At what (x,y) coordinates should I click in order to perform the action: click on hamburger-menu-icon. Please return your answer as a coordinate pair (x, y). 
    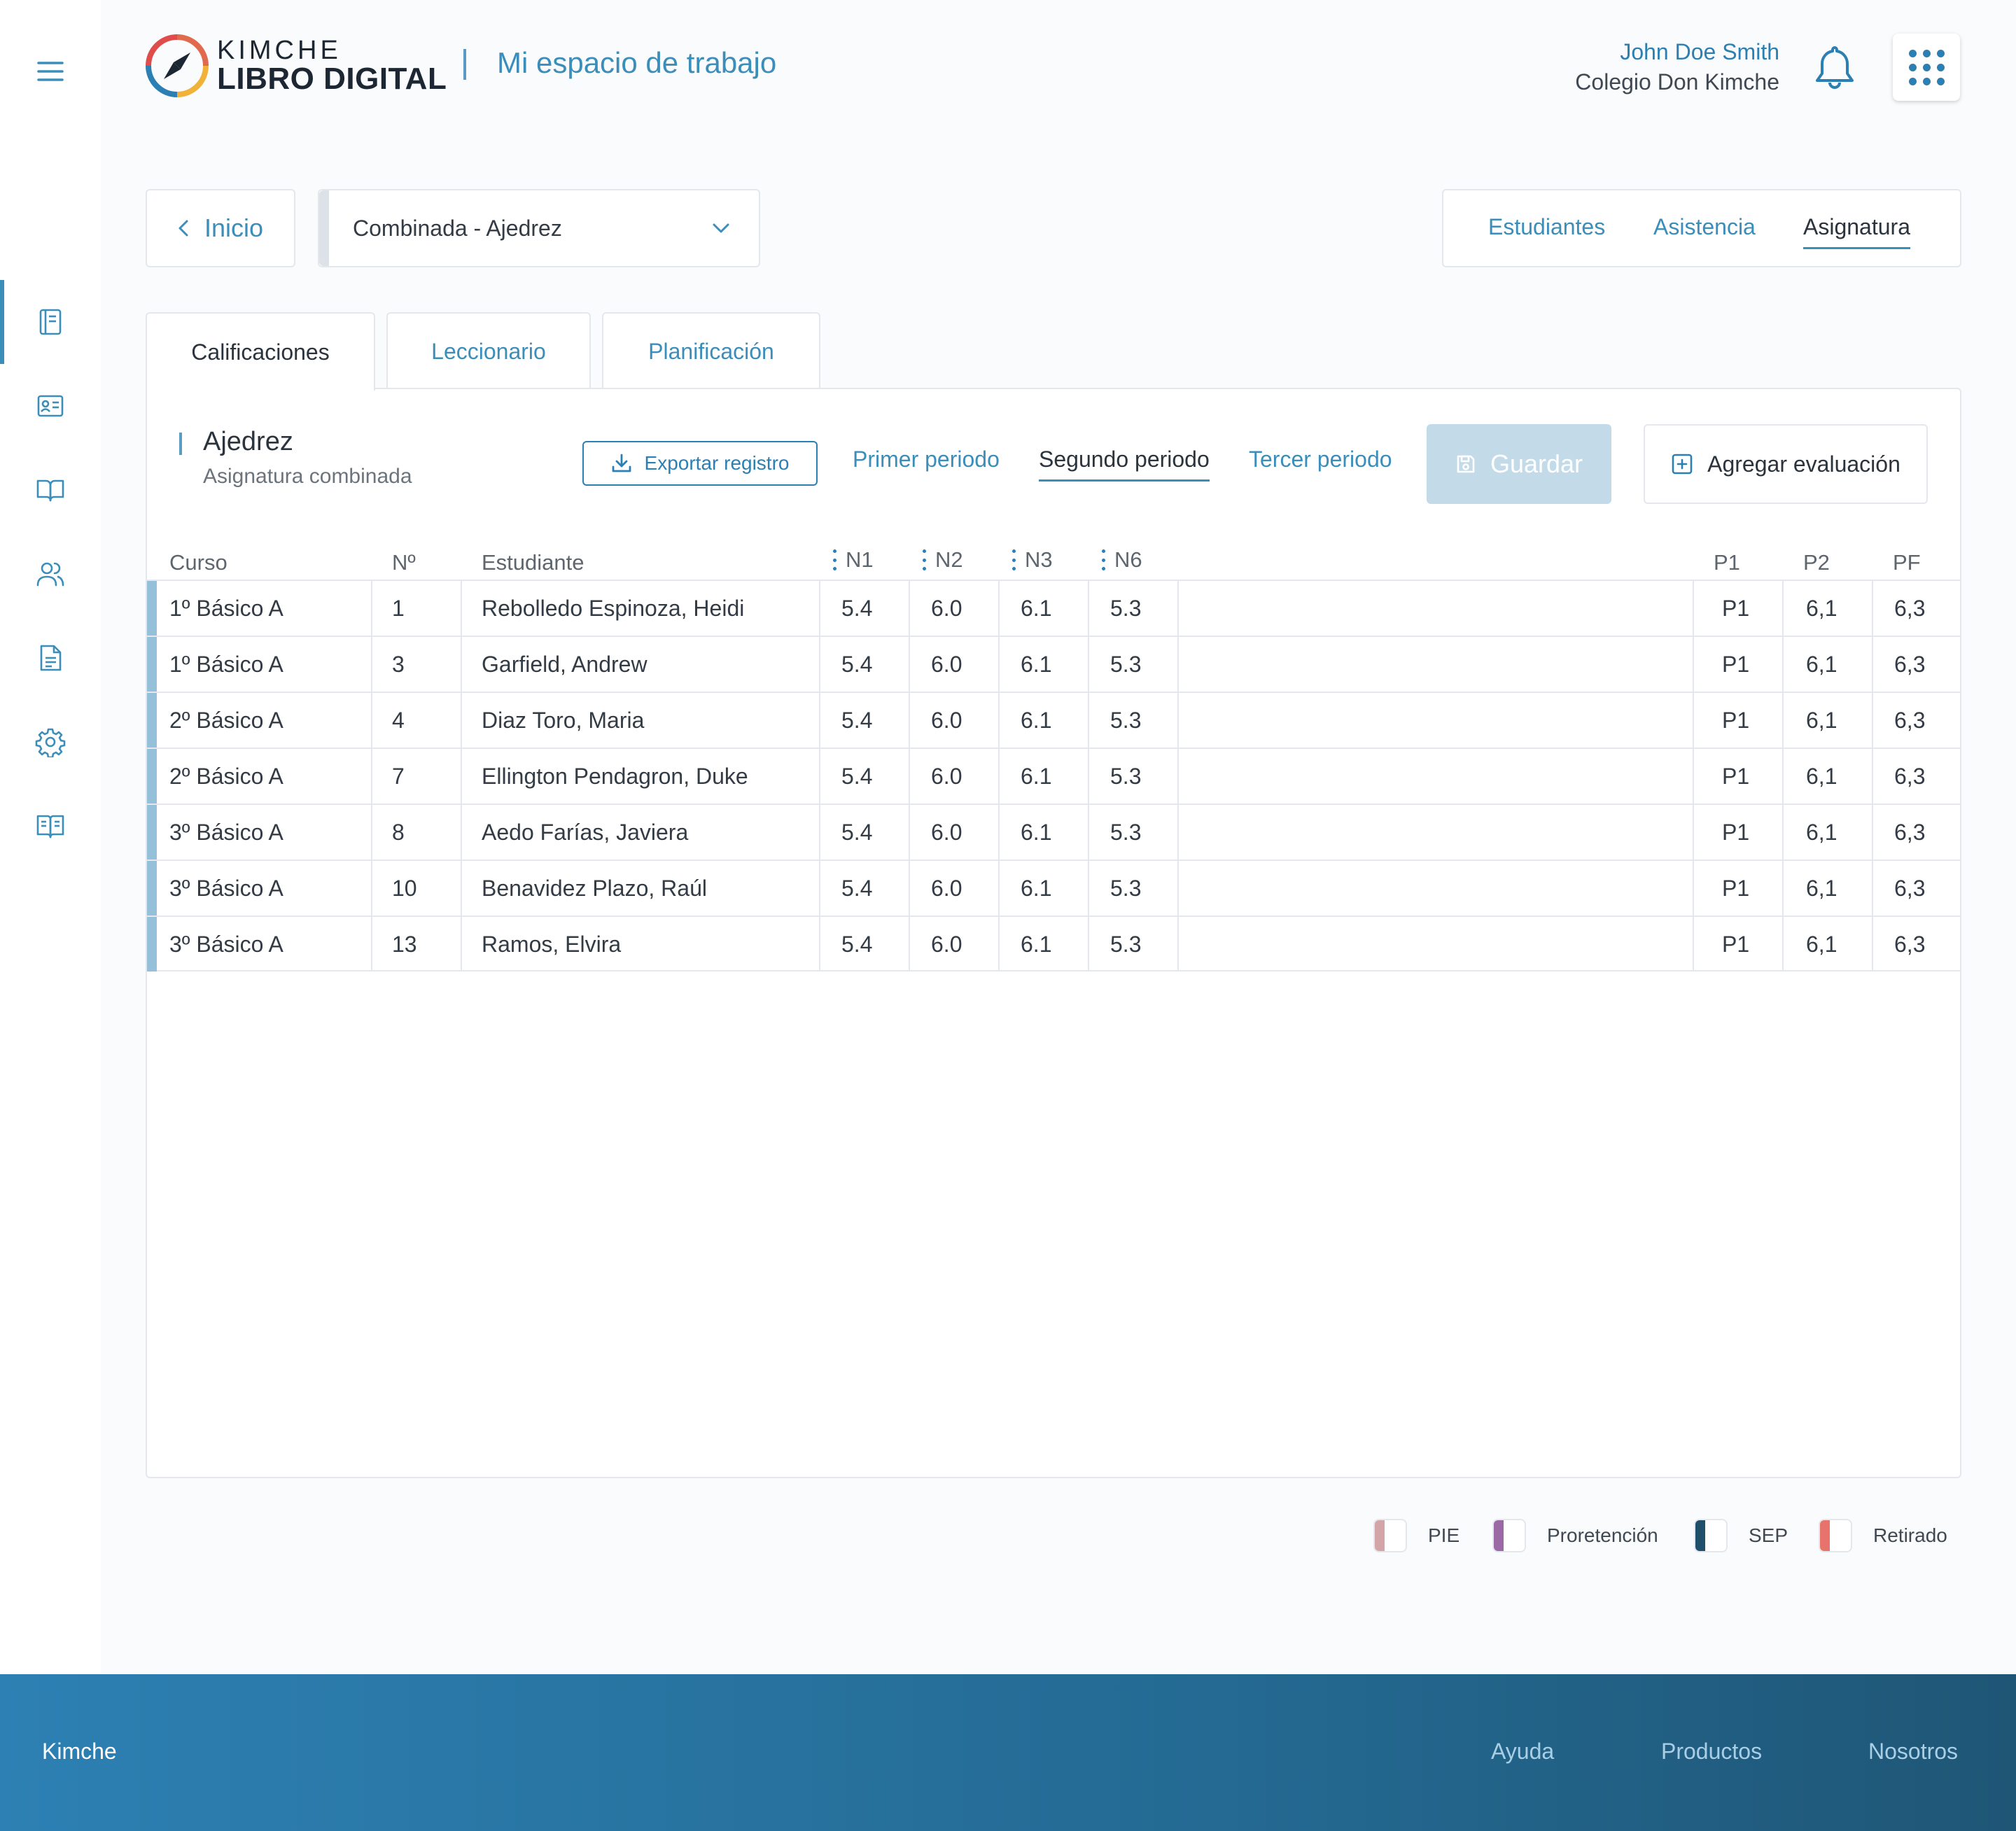
    Looking at the image, I should click on (50, 71).